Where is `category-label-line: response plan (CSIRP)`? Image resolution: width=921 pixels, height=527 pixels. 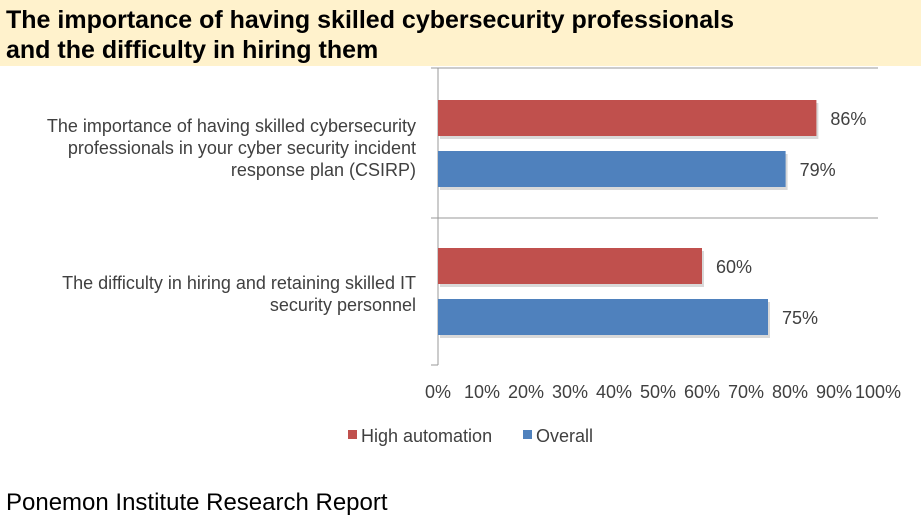 category-label-line: response plan (CSIRP) is located at coordinates (323, 170).